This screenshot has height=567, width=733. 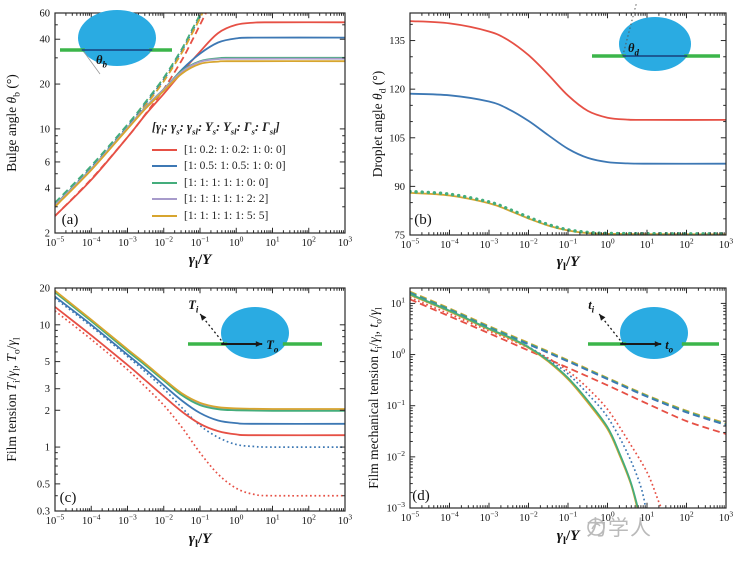 I want to click on legend-item-blue: [1: 0.5: 1: 0.5: 1: 0: 0], so click(x=216, y=166).